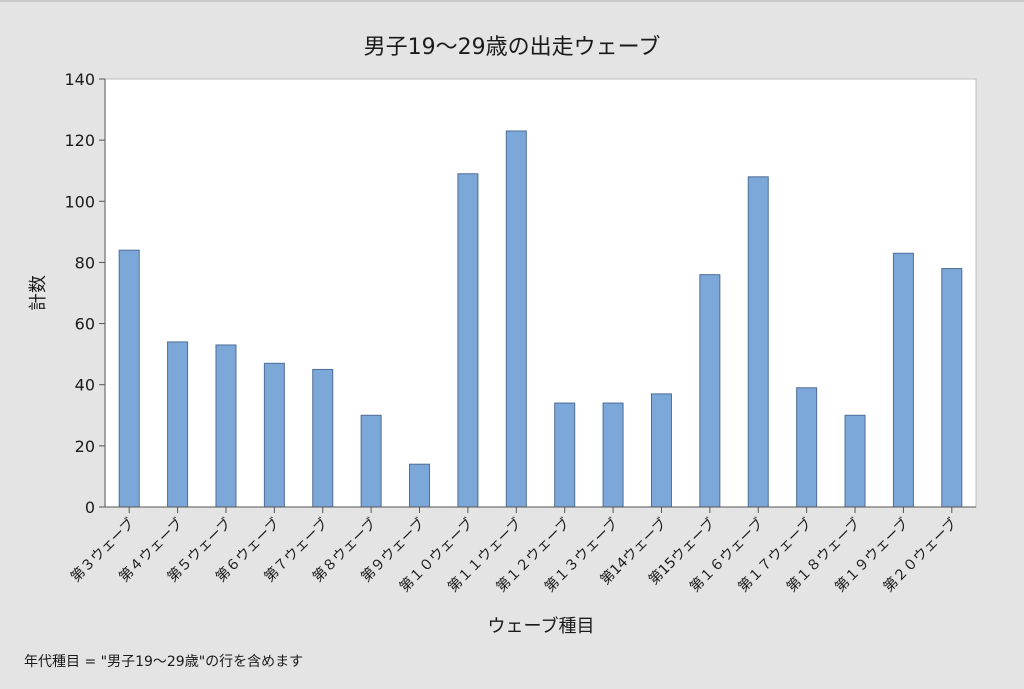 The width and height of the screenshot is (1024, 689). What do you see at coordinates (38, 293) in the screenshot?
I see `y-axis-label: 計数` at bounding box center [38, 293].